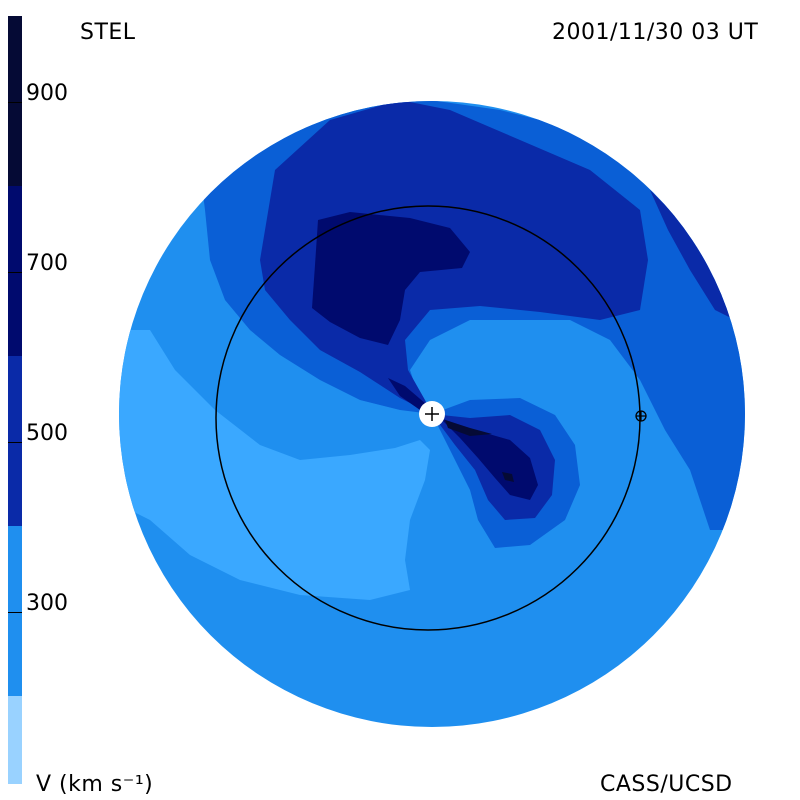 The image size is (800, 800). Describe the element at coordinates (489, 459) in the screenshot. I see `contour-faster-lower` at that location.